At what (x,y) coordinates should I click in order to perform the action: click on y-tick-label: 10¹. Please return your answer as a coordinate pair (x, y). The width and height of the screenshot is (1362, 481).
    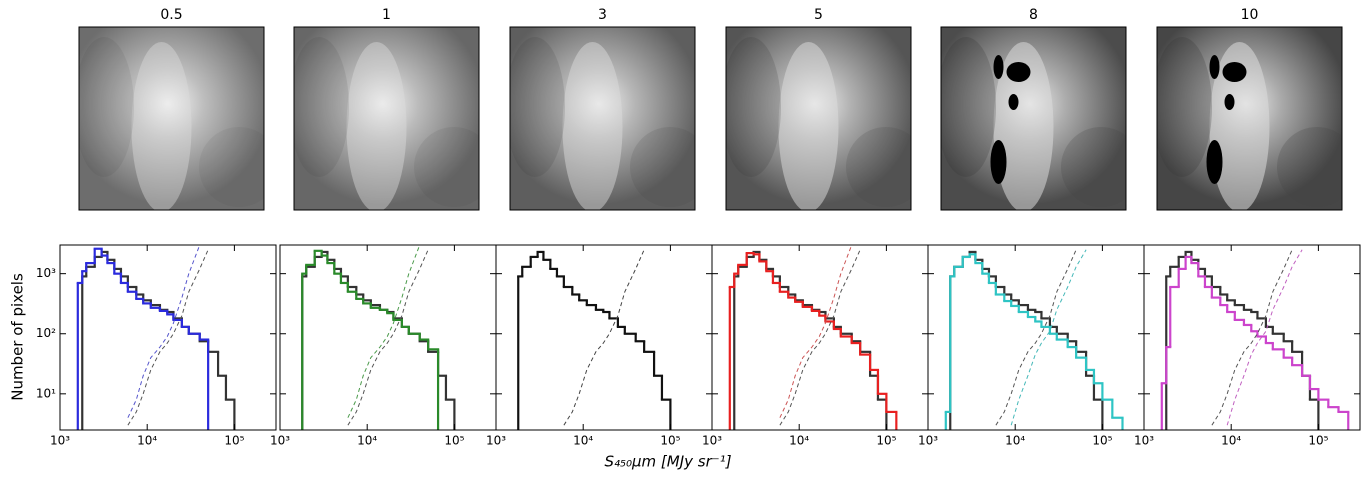
    Looking at the image, I should click on (46, 393).